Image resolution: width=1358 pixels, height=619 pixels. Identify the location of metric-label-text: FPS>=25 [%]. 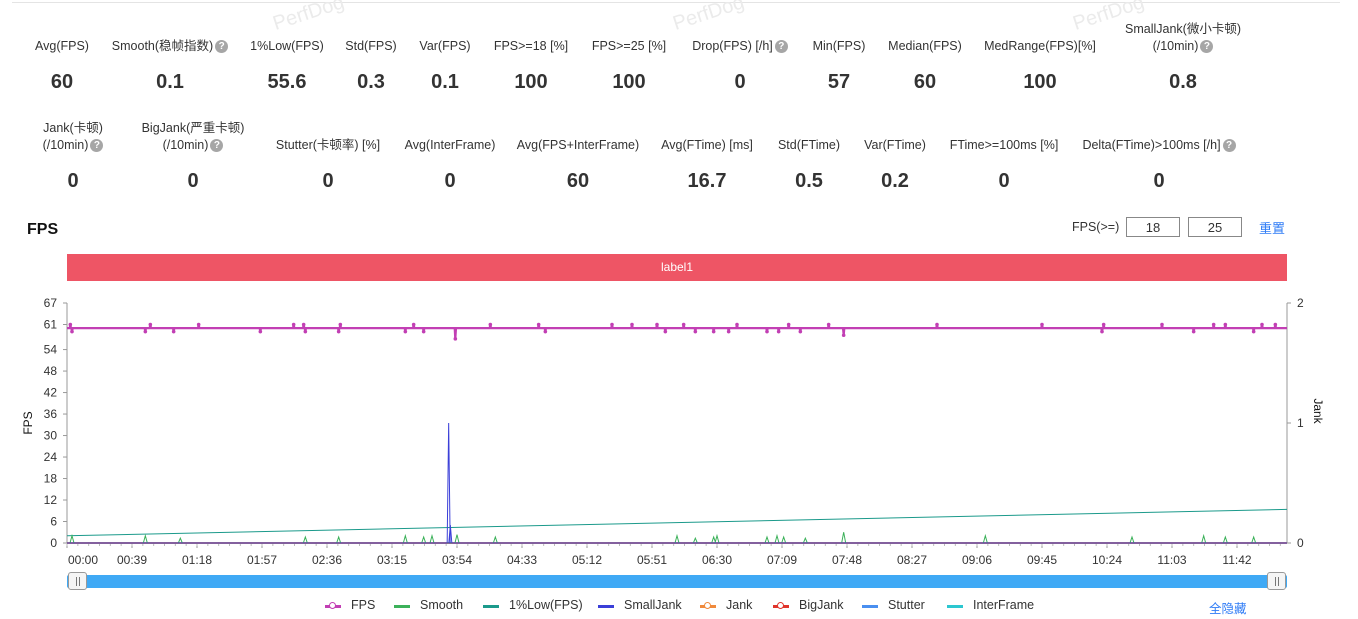
(629, 46).